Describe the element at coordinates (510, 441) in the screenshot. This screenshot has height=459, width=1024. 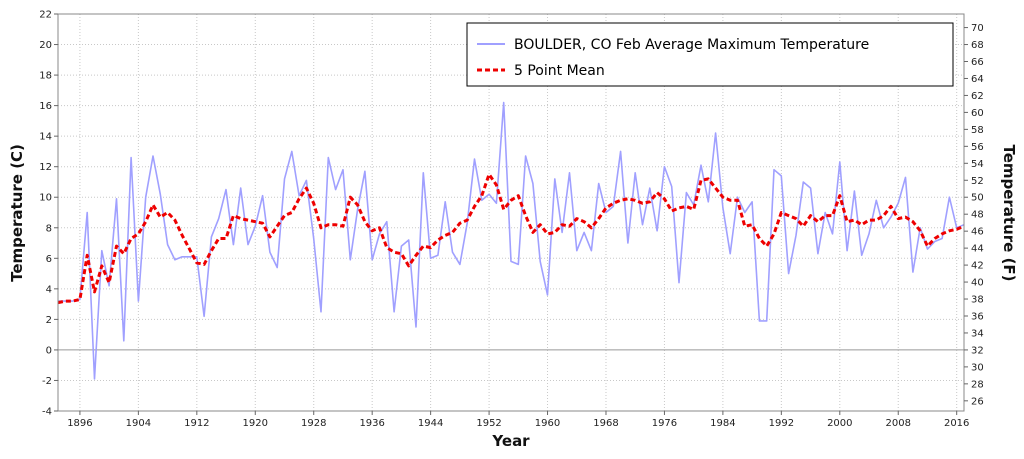
I see `x-axis-title: Year` at that location.